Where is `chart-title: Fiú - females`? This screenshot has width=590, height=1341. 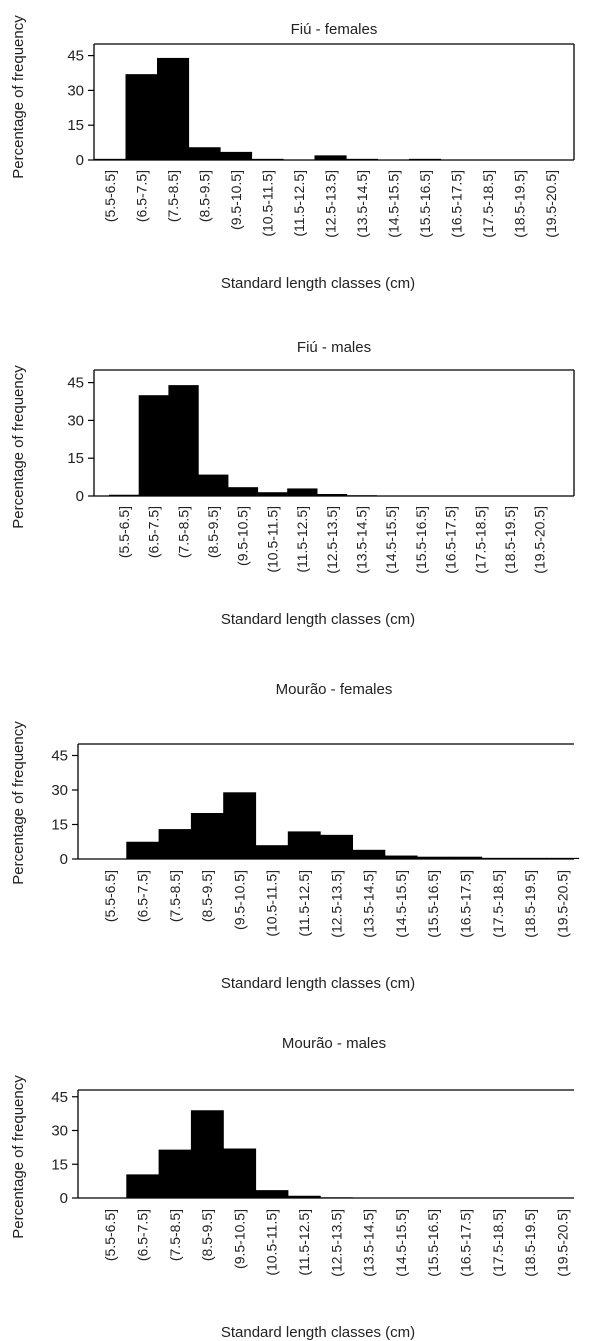
chart-title: Fiú - females is located at coordinates (334, 29).